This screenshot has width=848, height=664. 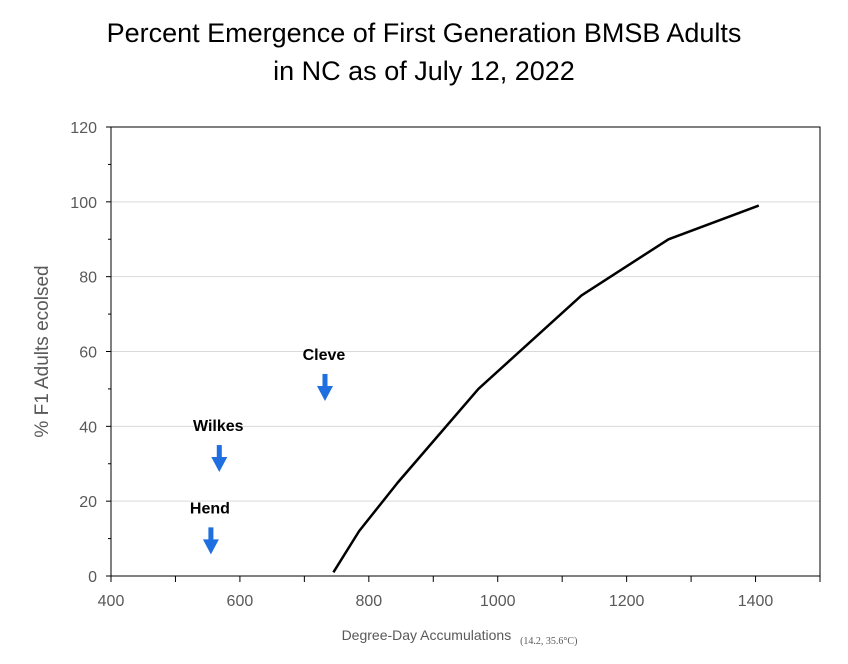 I want to click on y-tick-label: 120, so click(x=83, y=128).